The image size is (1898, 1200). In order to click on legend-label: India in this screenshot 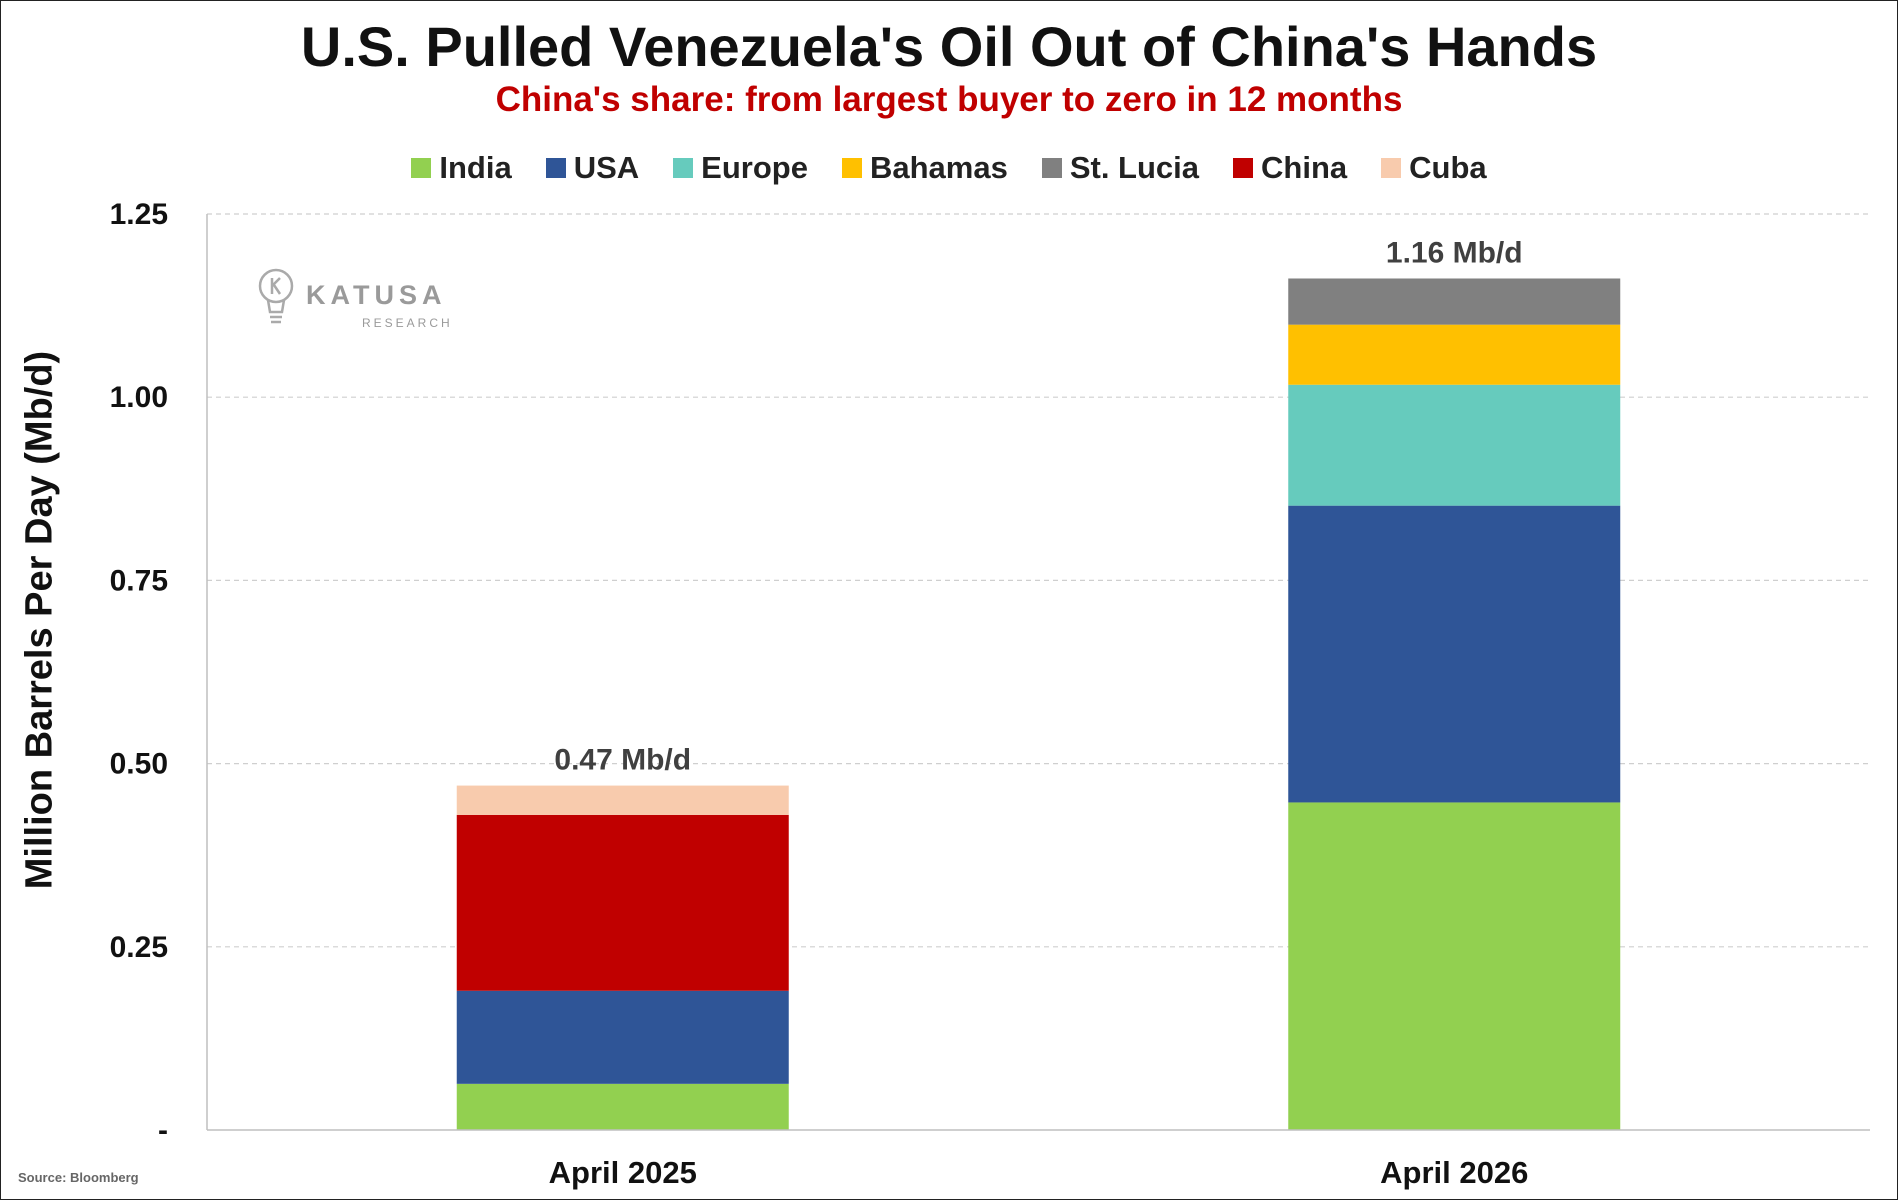, I will do `click(475, 167)`.